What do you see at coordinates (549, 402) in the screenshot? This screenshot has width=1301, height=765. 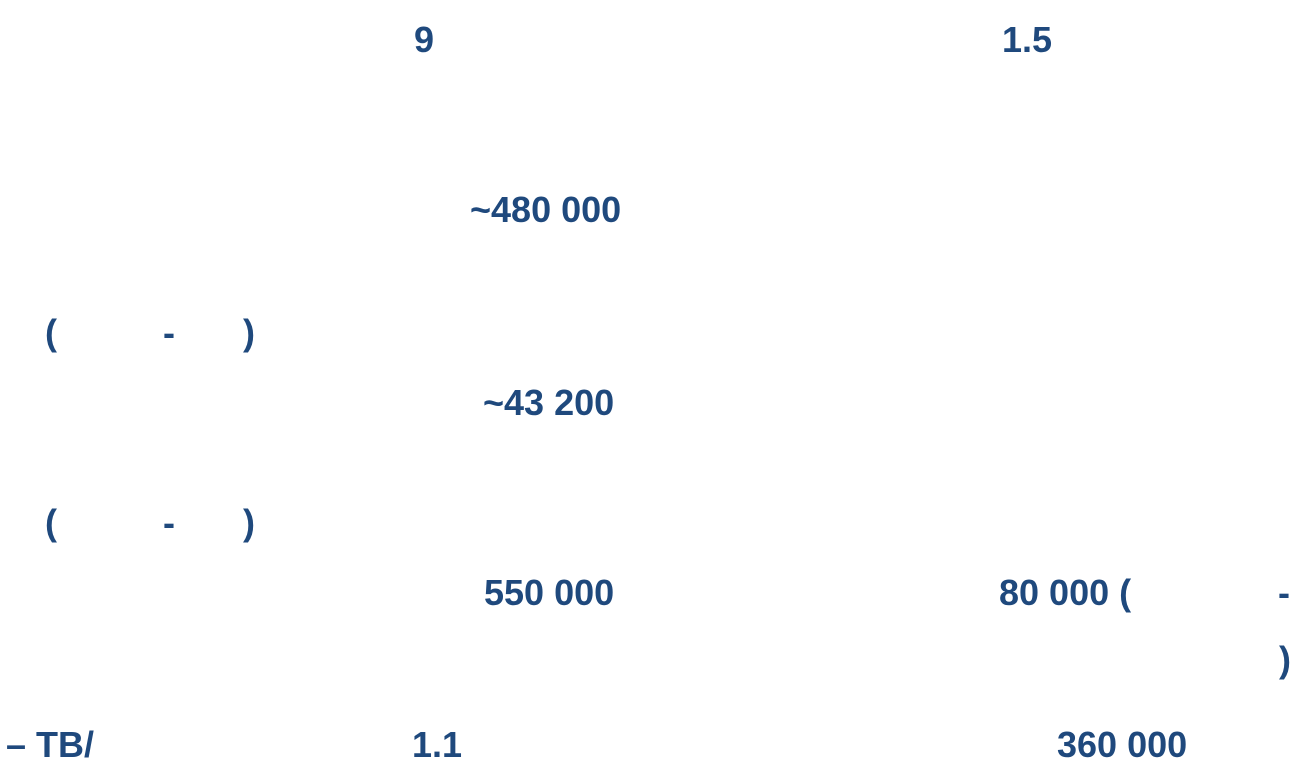 I see `text: ~43 200` at bounding box center [549, 402].